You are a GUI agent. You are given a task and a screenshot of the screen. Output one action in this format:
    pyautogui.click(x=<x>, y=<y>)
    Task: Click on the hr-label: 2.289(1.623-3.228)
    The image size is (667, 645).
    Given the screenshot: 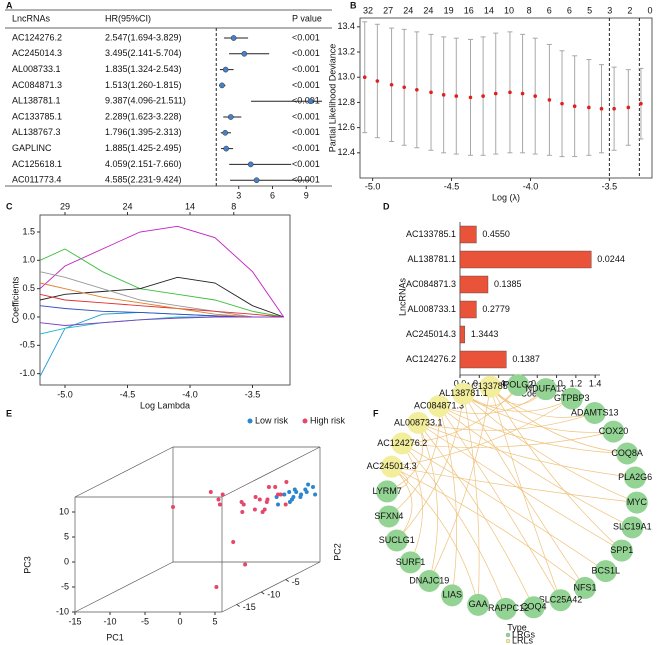 What is the action you would take?
    pyautogui.click(x=143, y=116)
    